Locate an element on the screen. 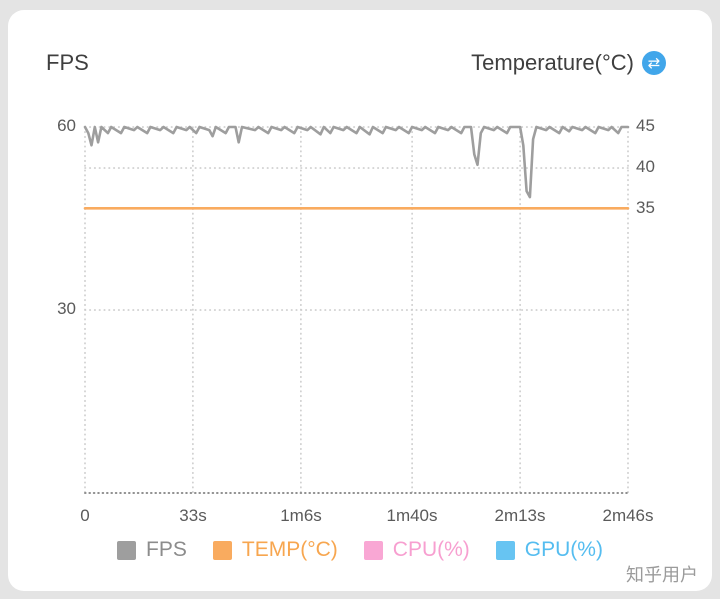  left-axis-tick-60: 60 is located at coordinates (66, 125).